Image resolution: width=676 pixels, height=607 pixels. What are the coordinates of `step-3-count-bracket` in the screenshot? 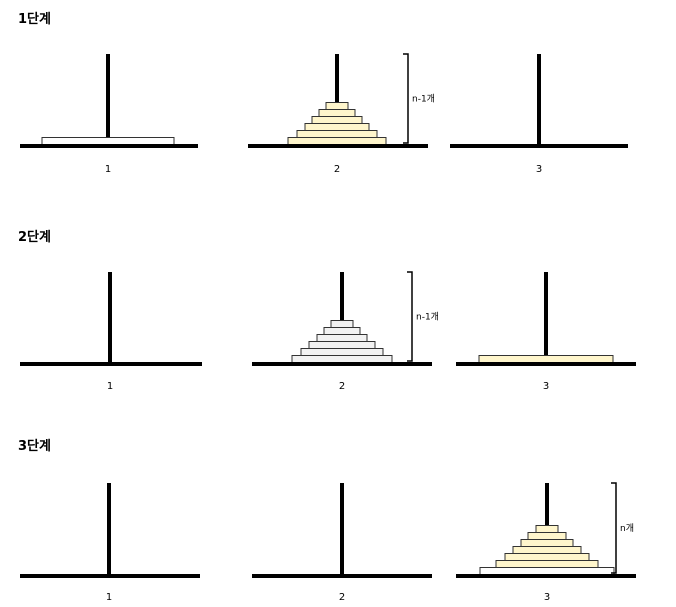 It's located at (614, 528).